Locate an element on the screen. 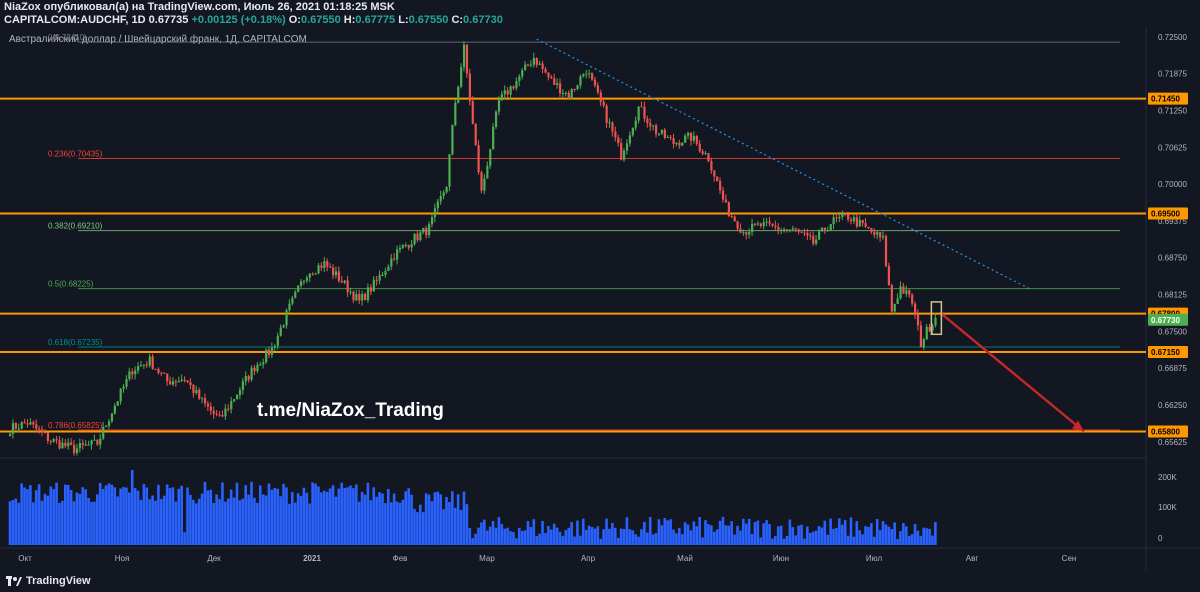  time-axis: Окт Ноя Дек 2021 Фев Мар Апр Май Июн Июл Авг Сен is located at coordinates (547, 558).